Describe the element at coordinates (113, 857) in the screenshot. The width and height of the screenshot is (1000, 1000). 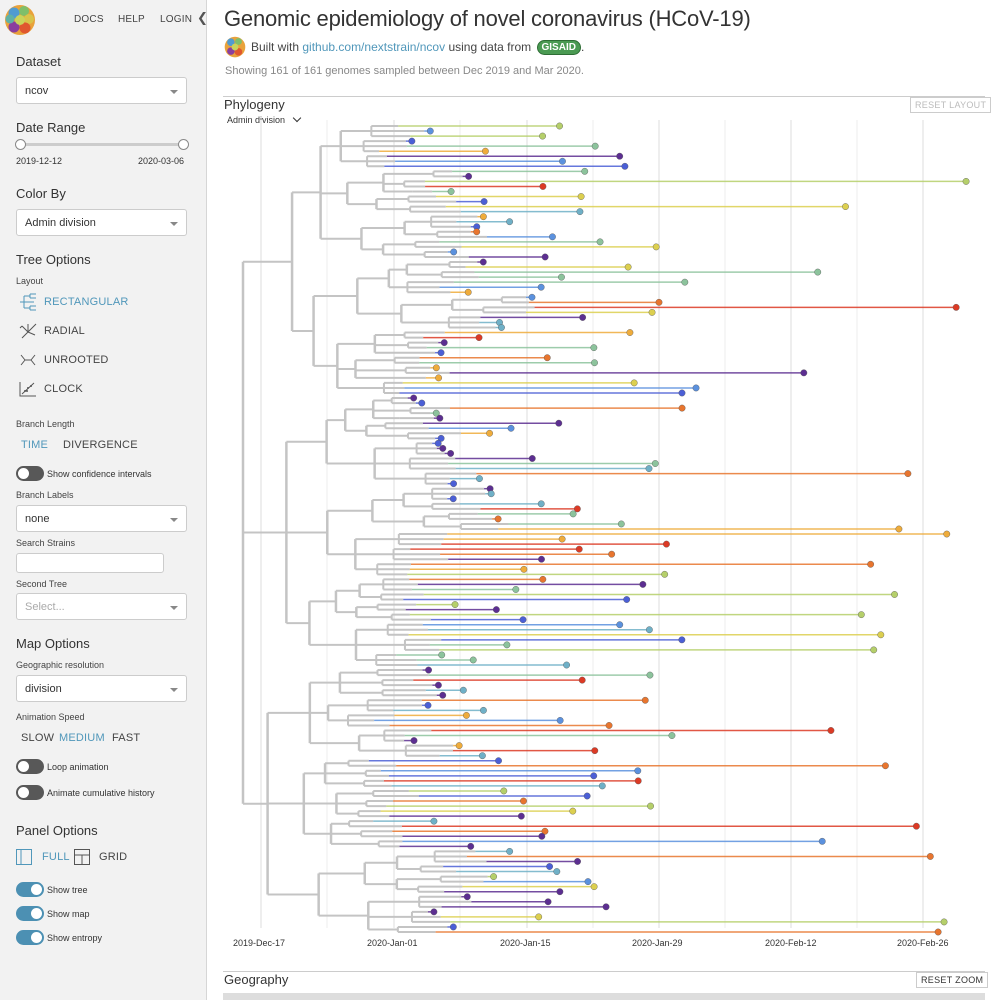
I see `panel-grid: GRID` at that location.